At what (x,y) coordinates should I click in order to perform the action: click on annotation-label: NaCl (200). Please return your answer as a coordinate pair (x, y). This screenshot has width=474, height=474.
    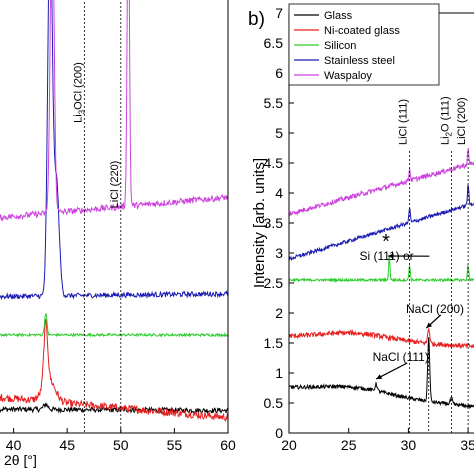
    Looking at the image, I should click on (435, 309).